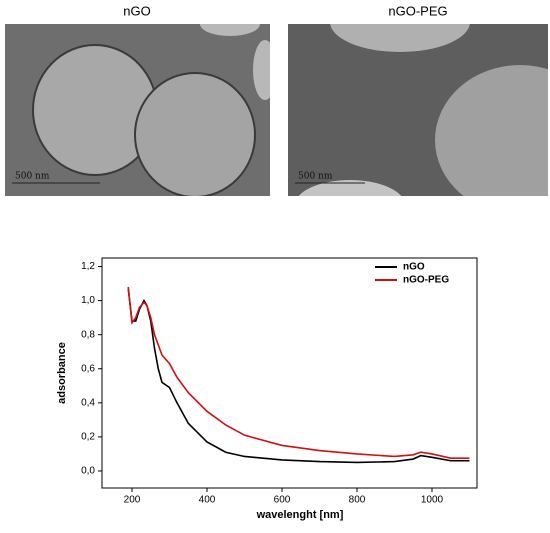 Image resolution: width=550 pixels, height=533 pixels. Describe the element at coordinates (300, 515) in the screenshot. I see `x-axis-label: wavelenght [nm]` at that location.